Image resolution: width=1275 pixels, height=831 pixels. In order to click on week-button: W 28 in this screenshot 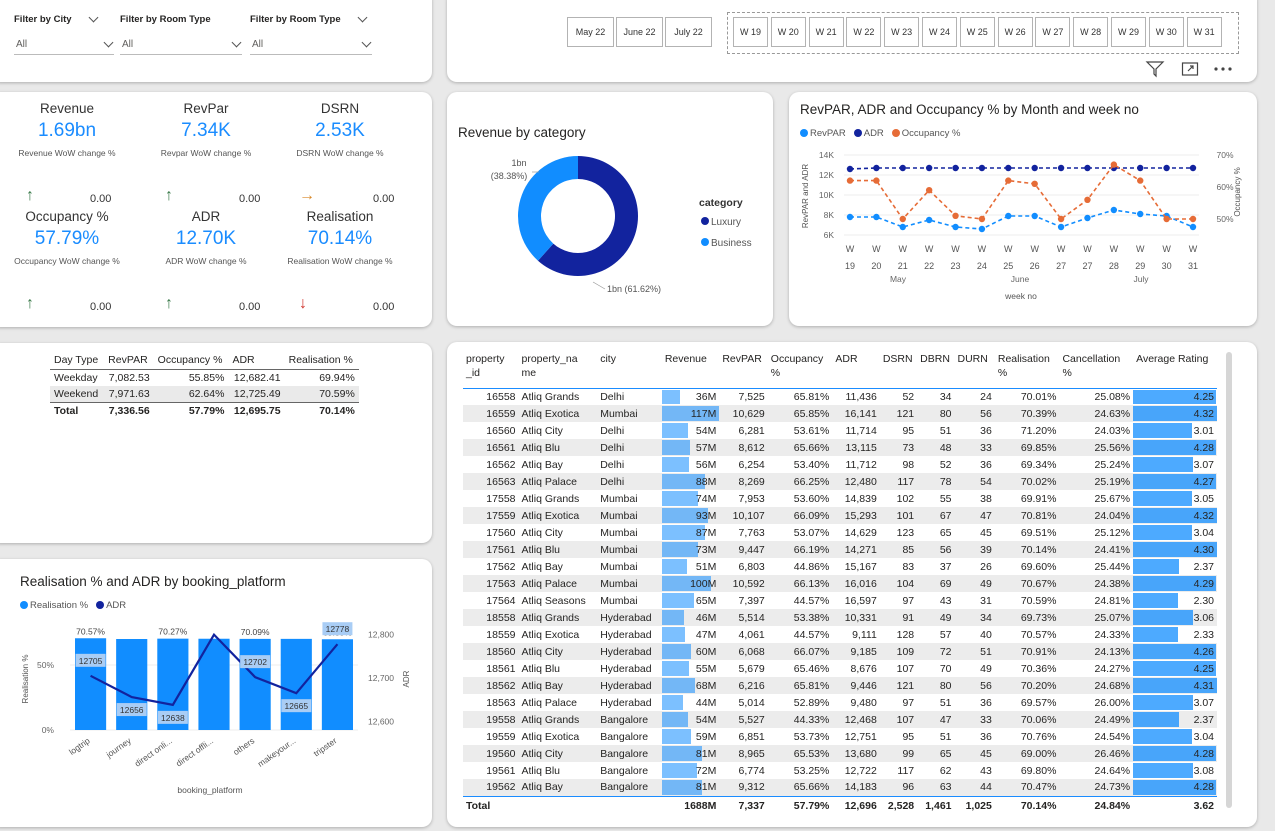, I will do `click(1091, 32)`.